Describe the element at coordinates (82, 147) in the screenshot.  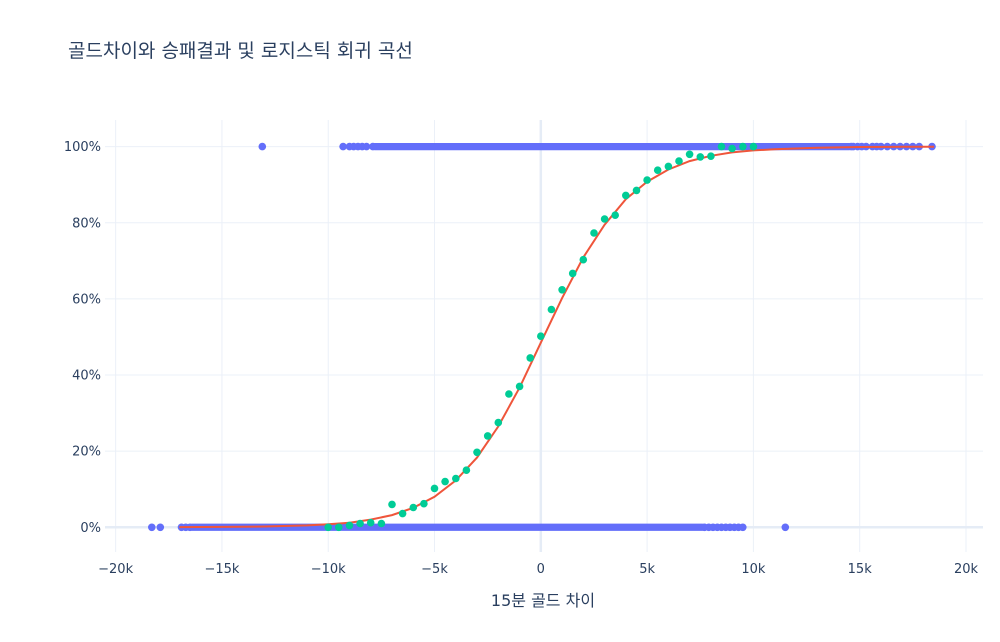
I see `y-tick-label: 100%` at that location.